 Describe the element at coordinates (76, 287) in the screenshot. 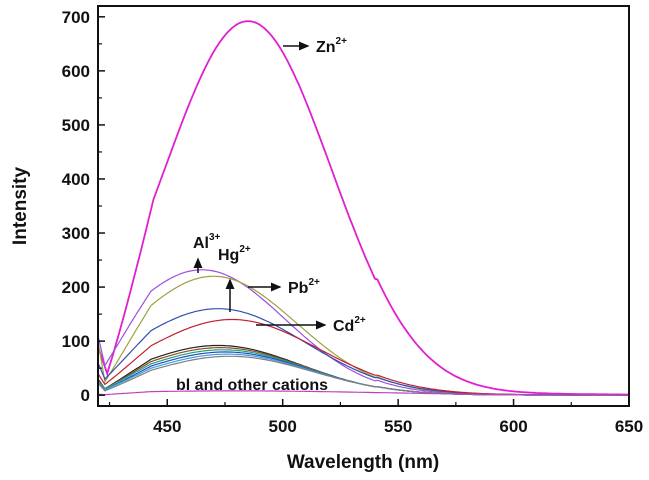

I see `y-tick-label: 200` at that location.